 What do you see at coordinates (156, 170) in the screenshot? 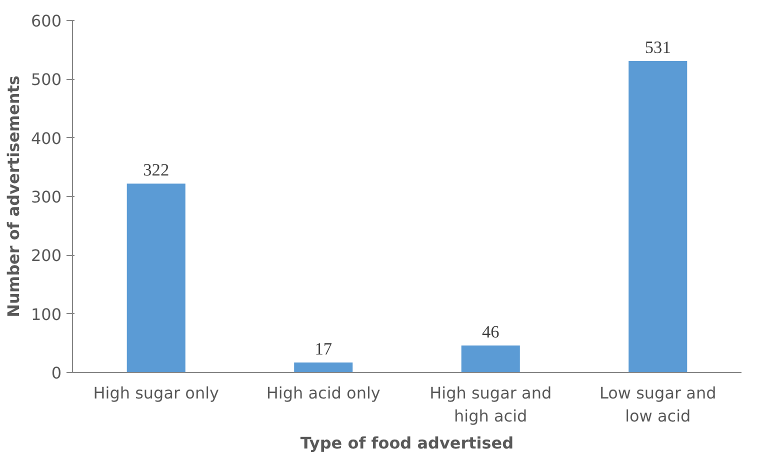
I see `data-label: 322` at bounding box center [156, 170].